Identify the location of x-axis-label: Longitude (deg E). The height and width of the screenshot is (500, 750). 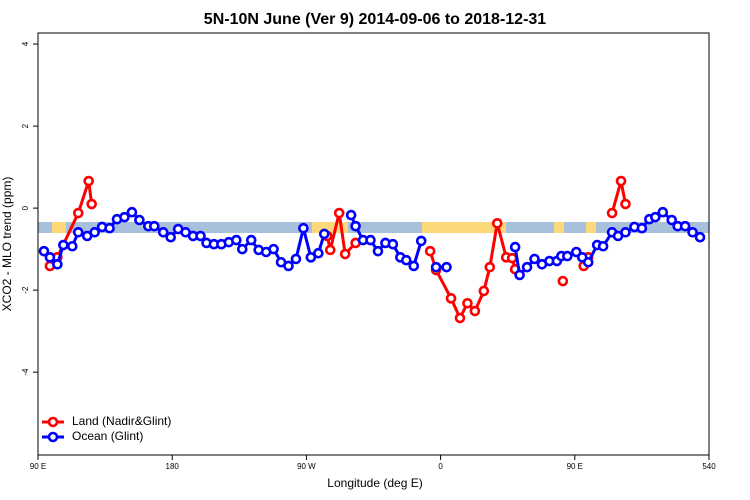
(374, 483).